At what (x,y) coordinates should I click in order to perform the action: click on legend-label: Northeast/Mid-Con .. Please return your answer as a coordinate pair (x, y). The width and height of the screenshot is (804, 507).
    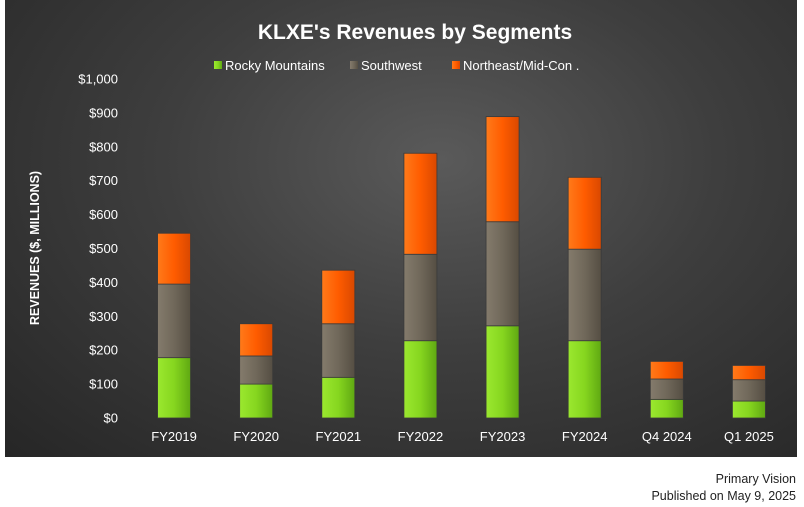
    Looking at the image, I should click on (521, 65).